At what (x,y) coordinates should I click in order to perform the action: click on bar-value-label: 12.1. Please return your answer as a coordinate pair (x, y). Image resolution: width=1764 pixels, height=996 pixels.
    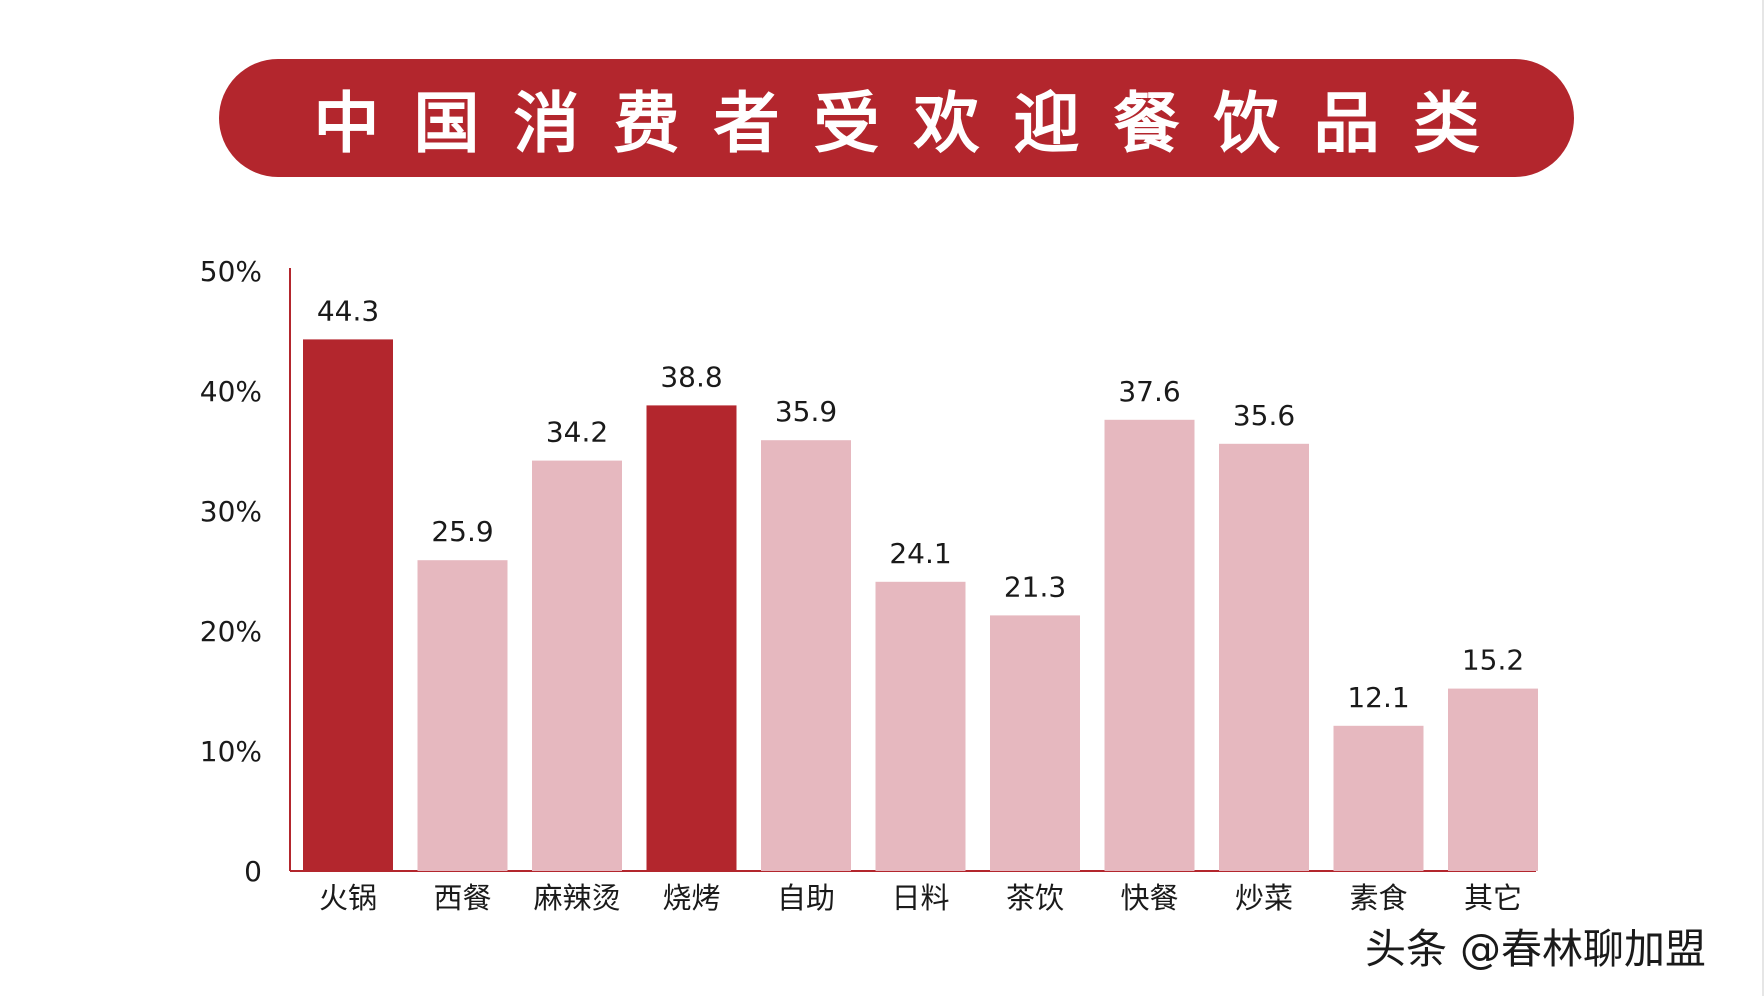
    Looking at the image, I should click on (1378, 697).